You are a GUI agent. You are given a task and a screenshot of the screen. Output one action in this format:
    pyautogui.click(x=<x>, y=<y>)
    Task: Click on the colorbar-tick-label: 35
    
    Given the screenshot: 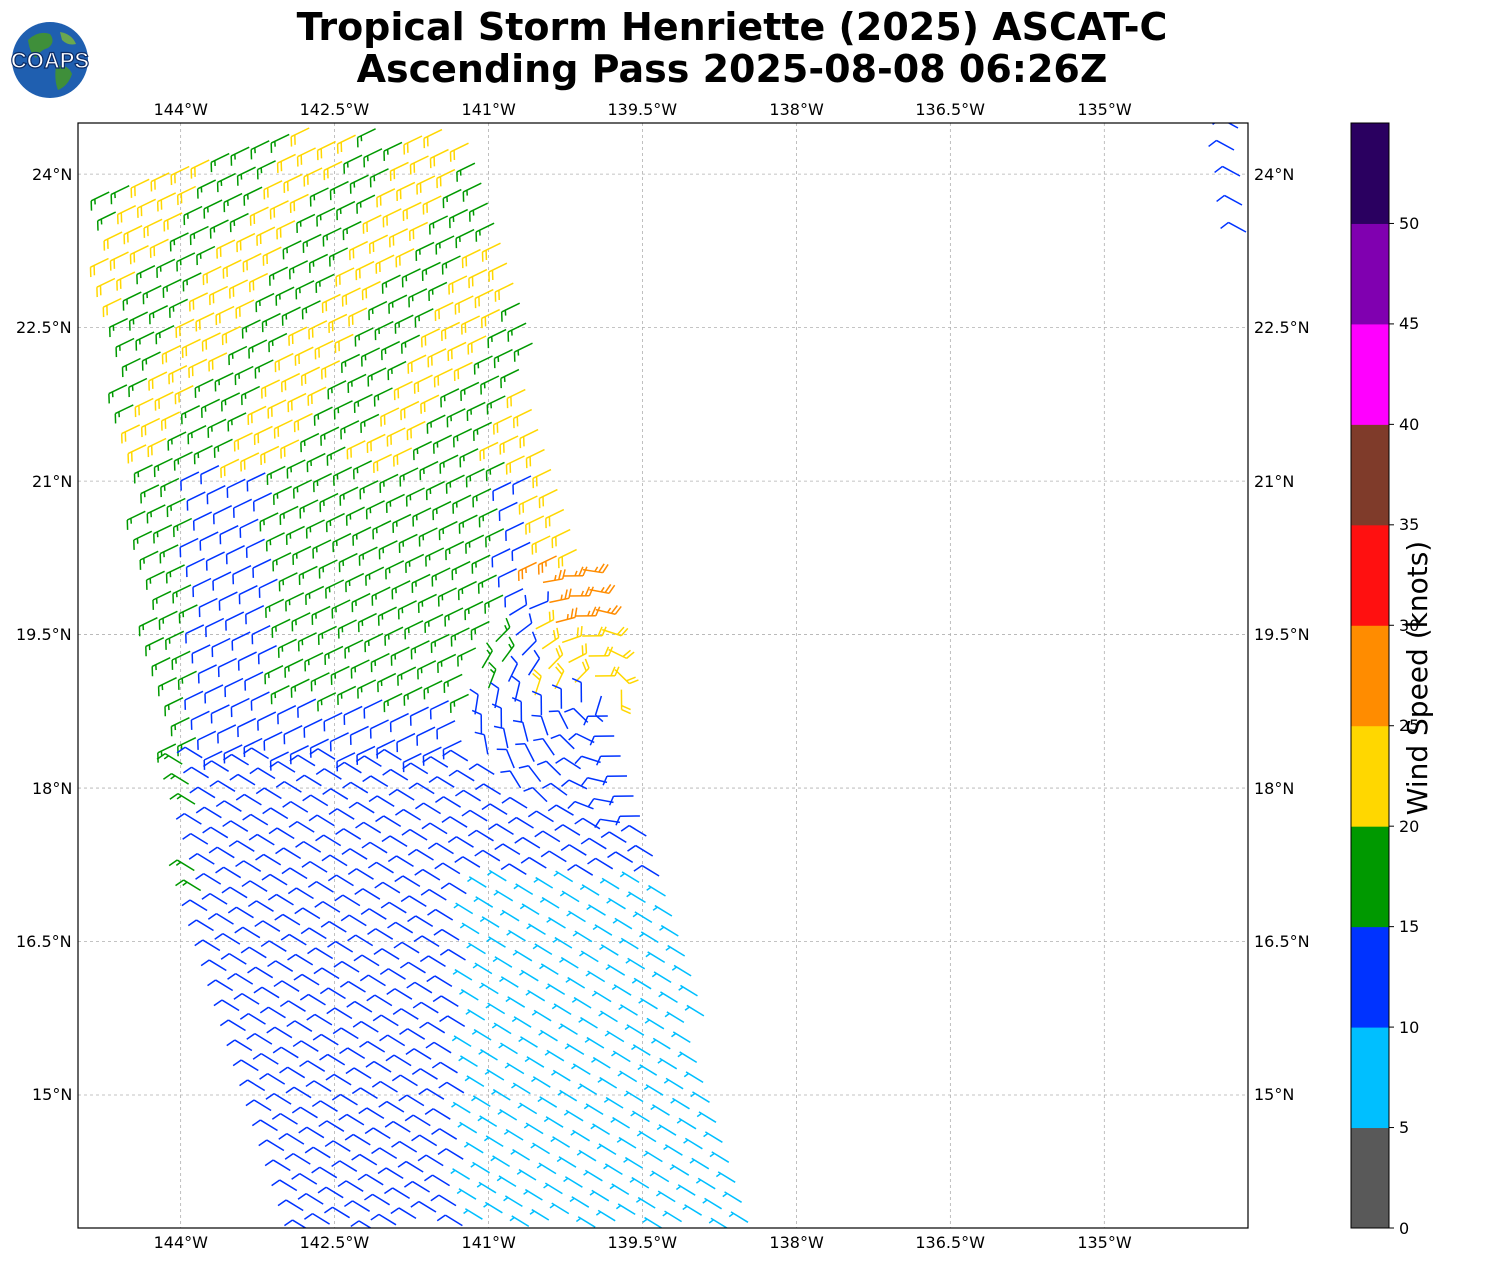 What is the action you would take?
    pyautogui.click(x=1409, y=525)
    